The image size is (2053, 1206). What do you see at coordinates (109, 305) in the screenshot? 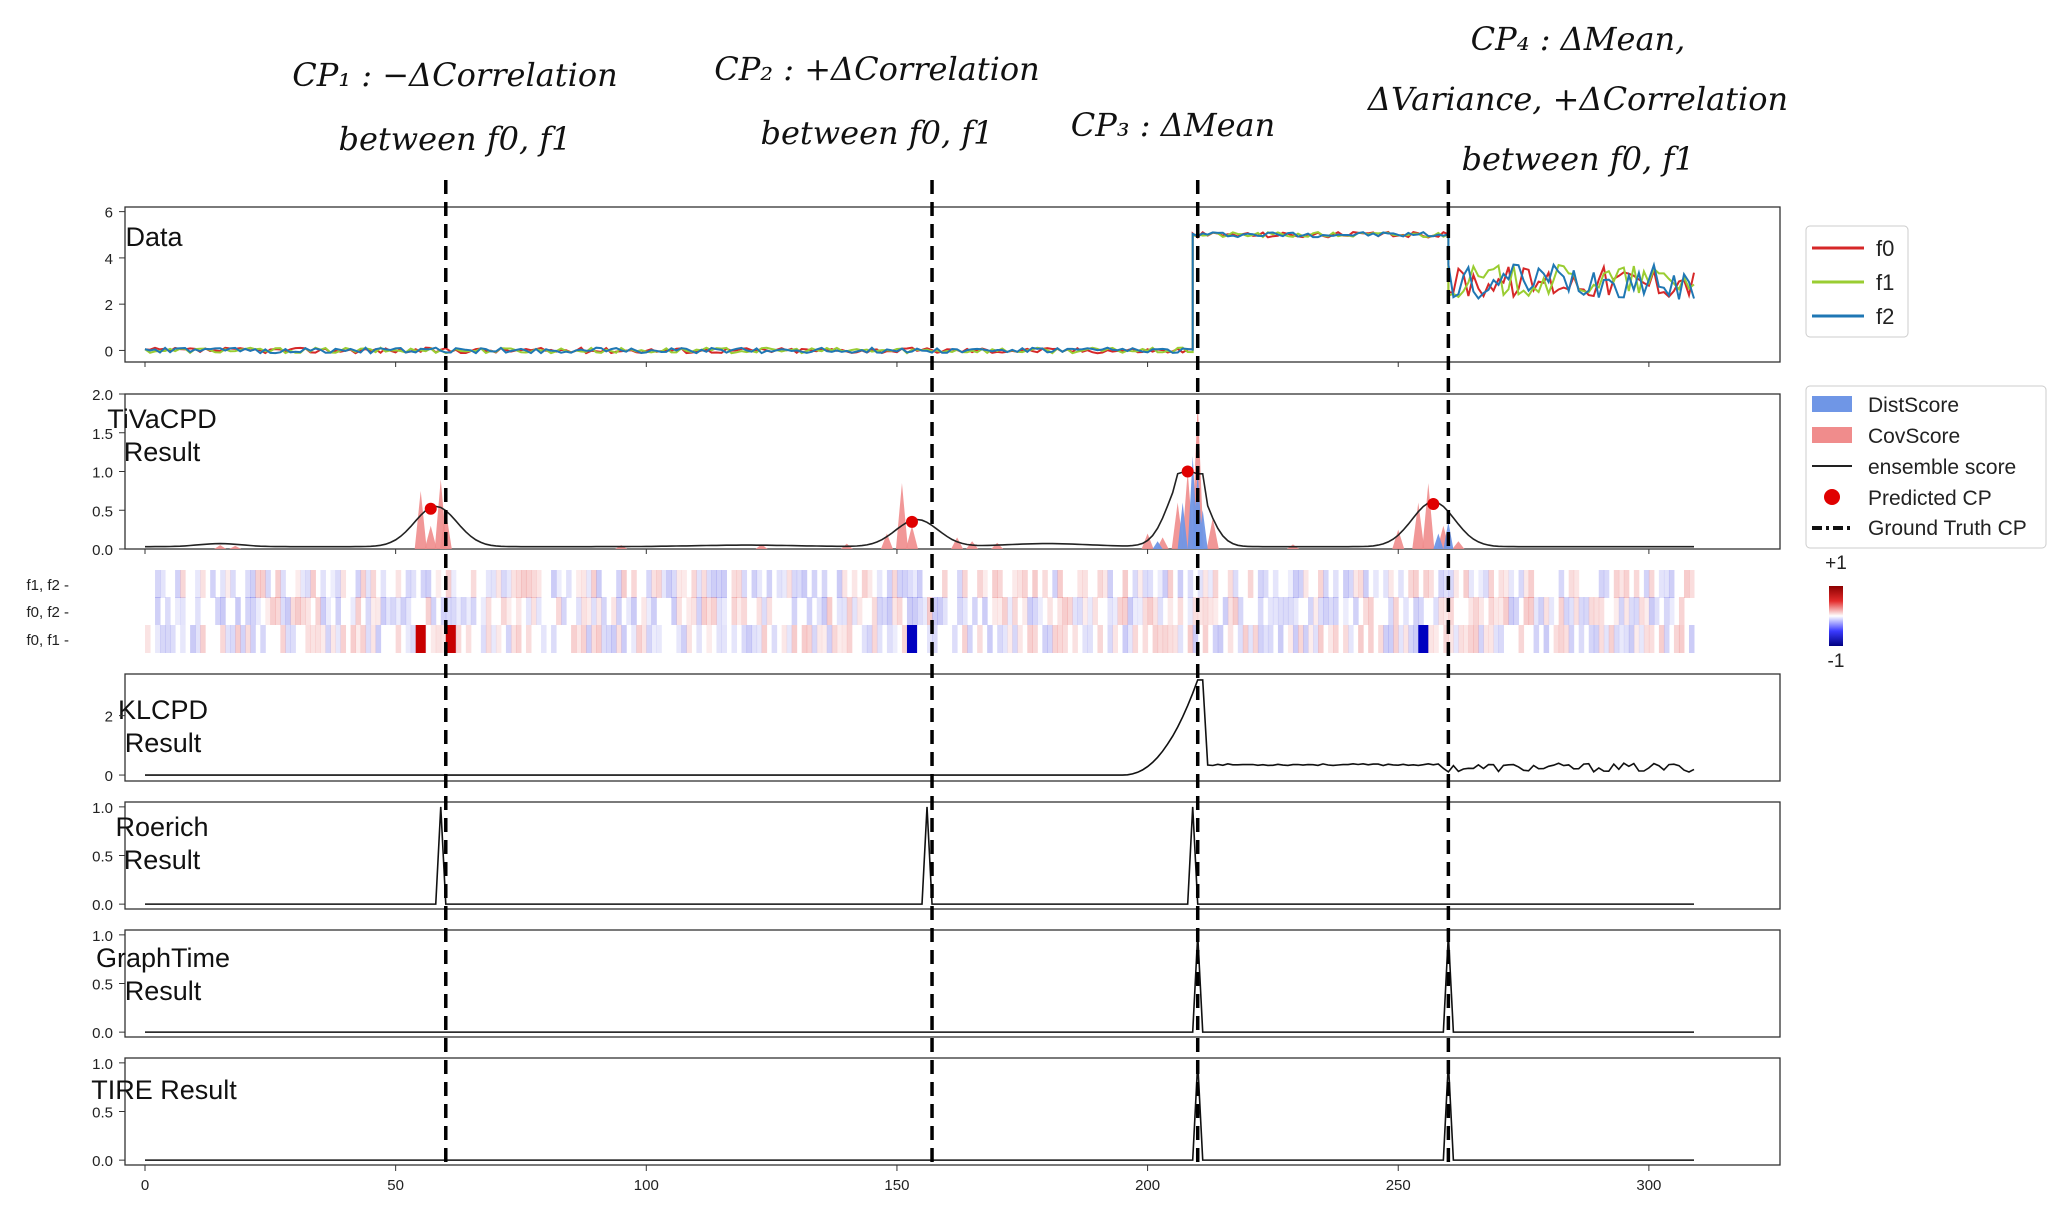
I see `y-tick-label: 2` at bounding box center [109, 305].